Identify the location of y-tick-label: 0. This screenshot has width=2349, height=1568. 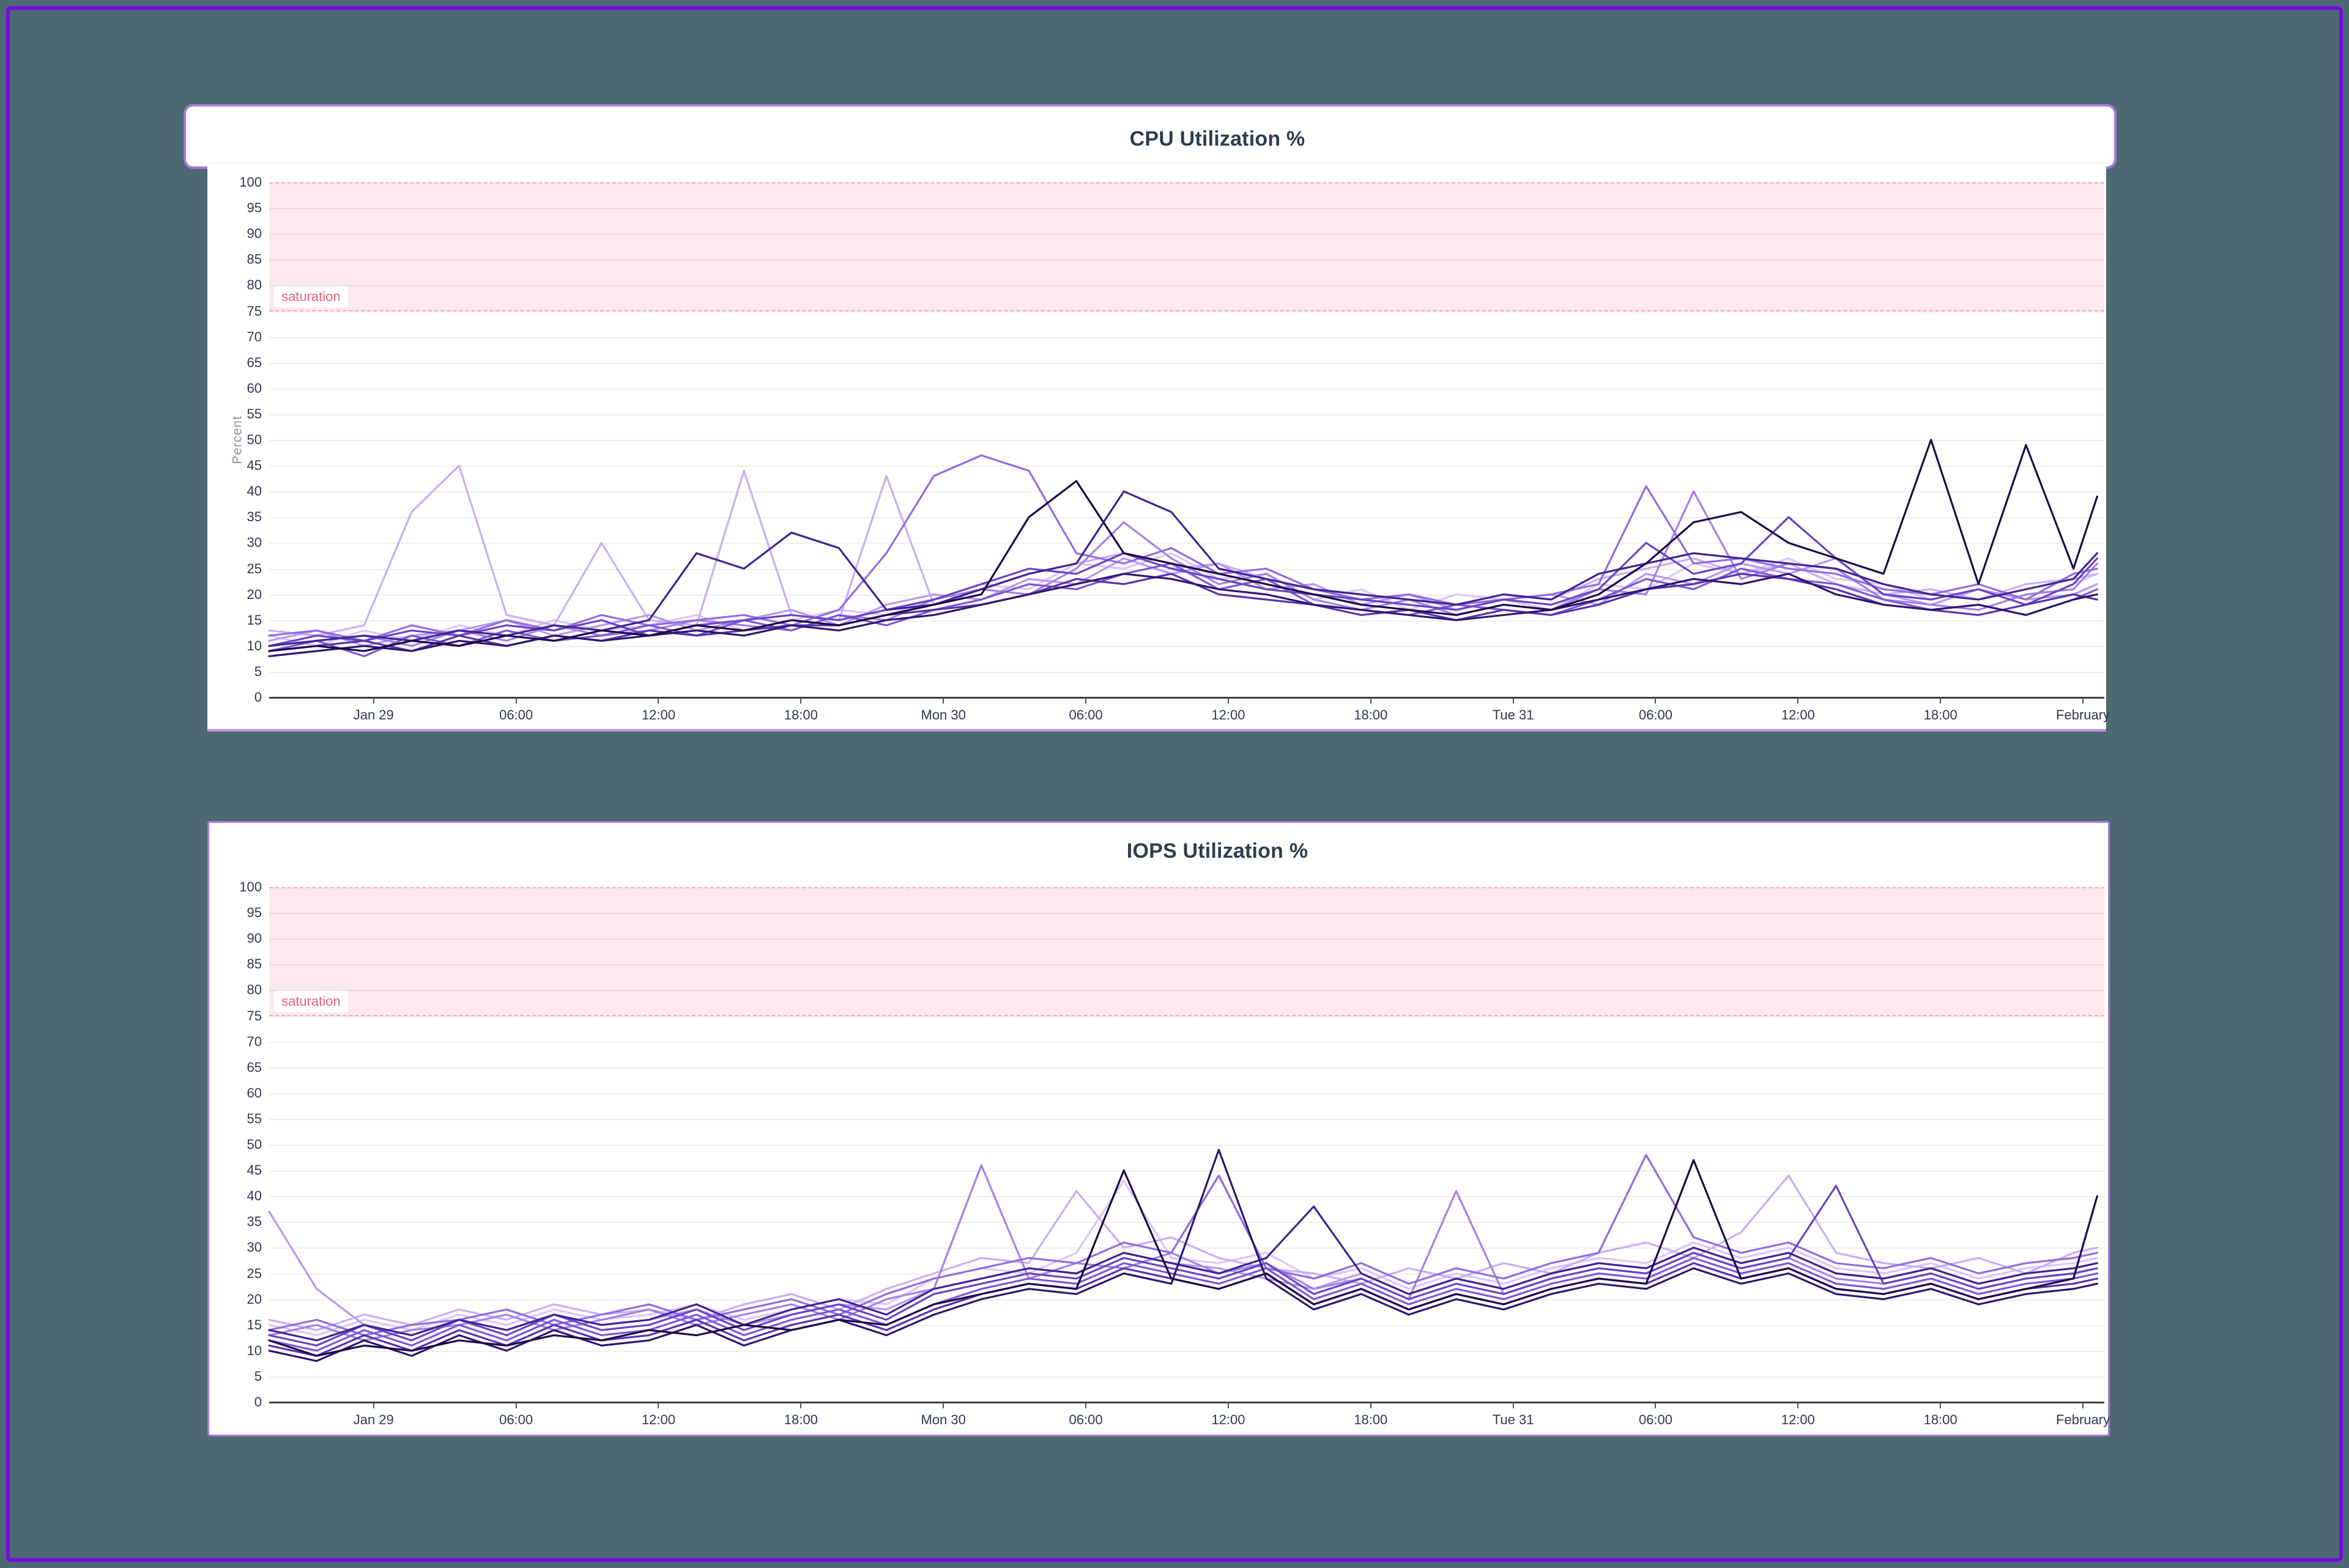
(258, 1402).